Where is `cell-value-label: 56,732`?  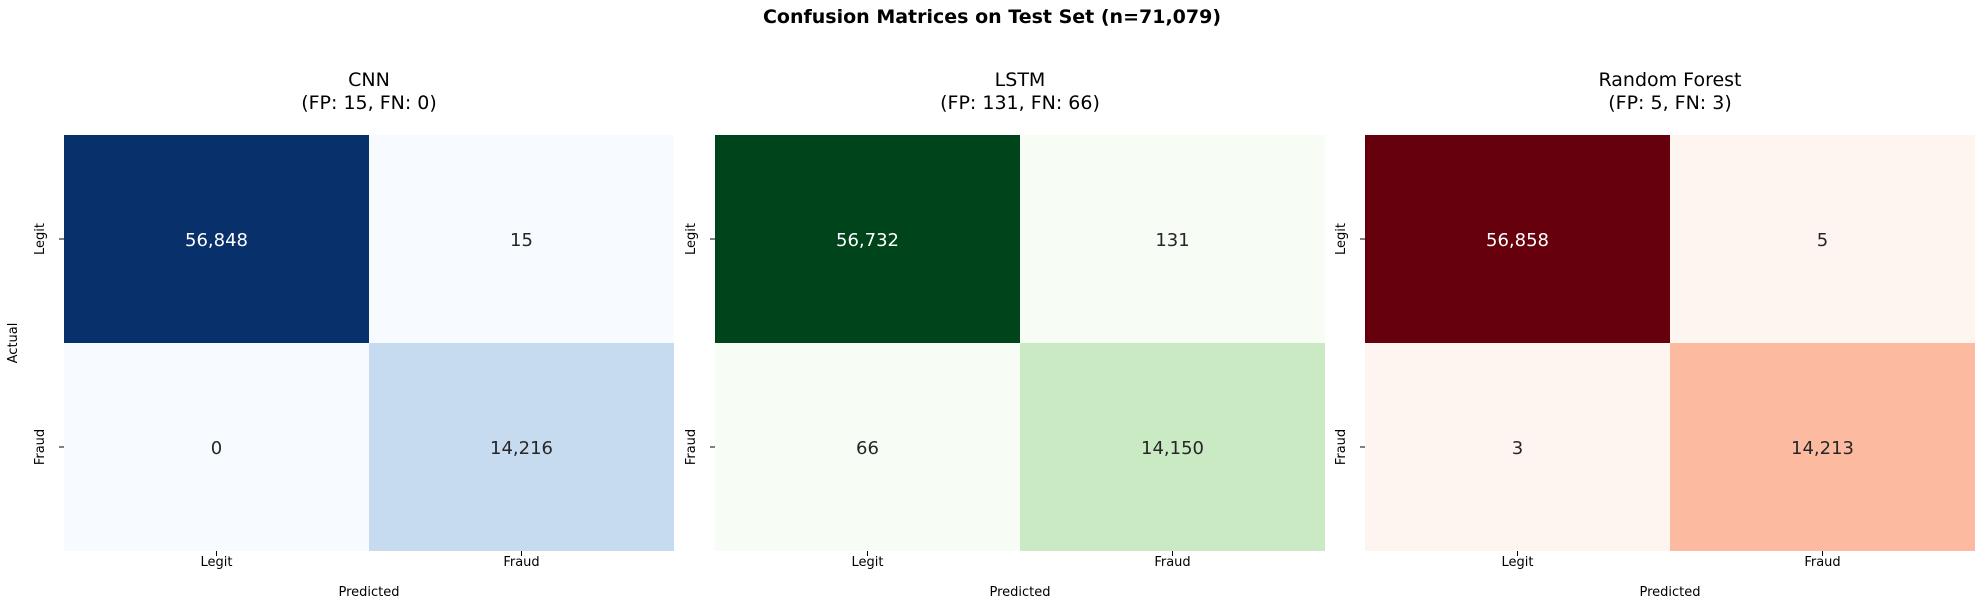
cell-value-label: 56,732 is located at coordinates (867, 240).